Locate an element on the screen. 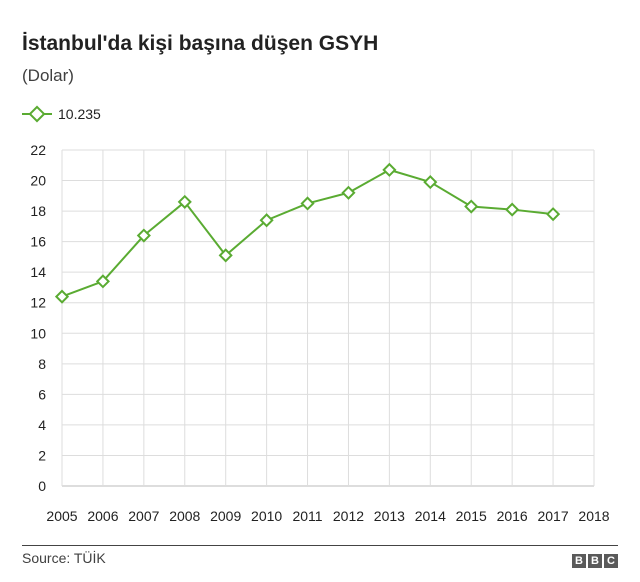 The image size is (640, 582). y-tick-label: 10 is located at coordinates (38, 333).